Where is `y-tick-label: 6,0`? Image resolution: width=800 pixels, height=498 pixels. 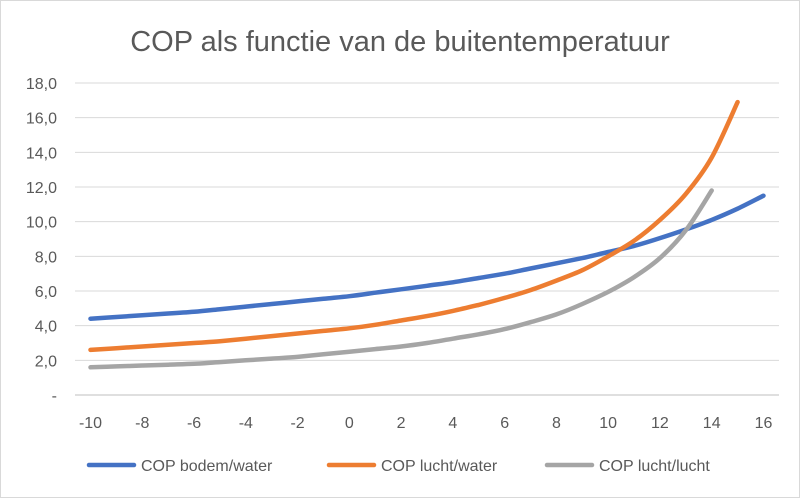 y-tick-label: 6,0 is located at coordinates (46, 292).